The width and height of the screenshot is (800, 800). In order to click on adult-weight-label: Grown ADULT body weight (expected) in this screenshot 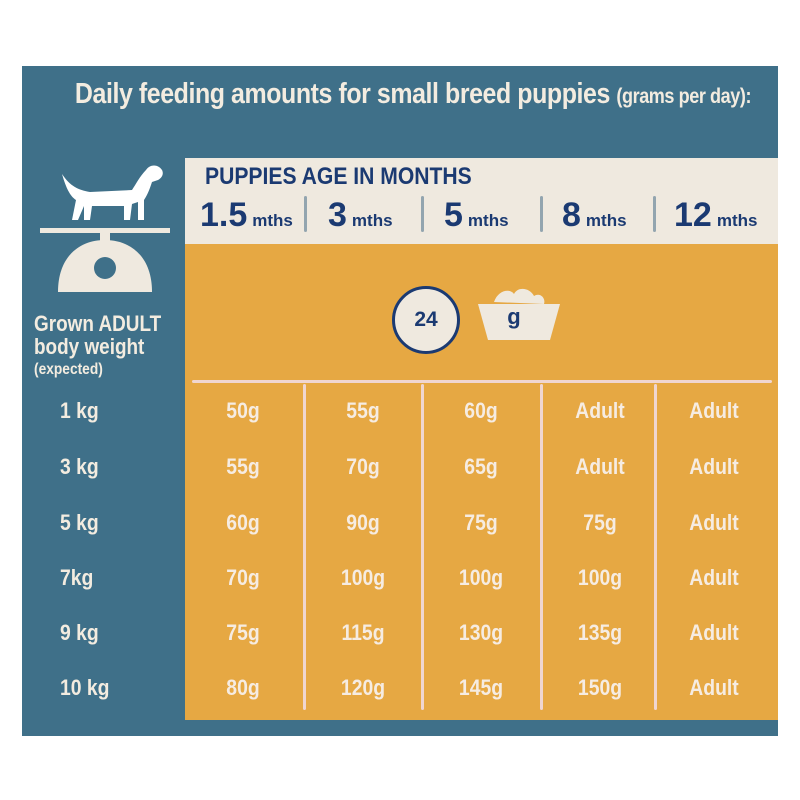, I will do `click(97, 346)`.